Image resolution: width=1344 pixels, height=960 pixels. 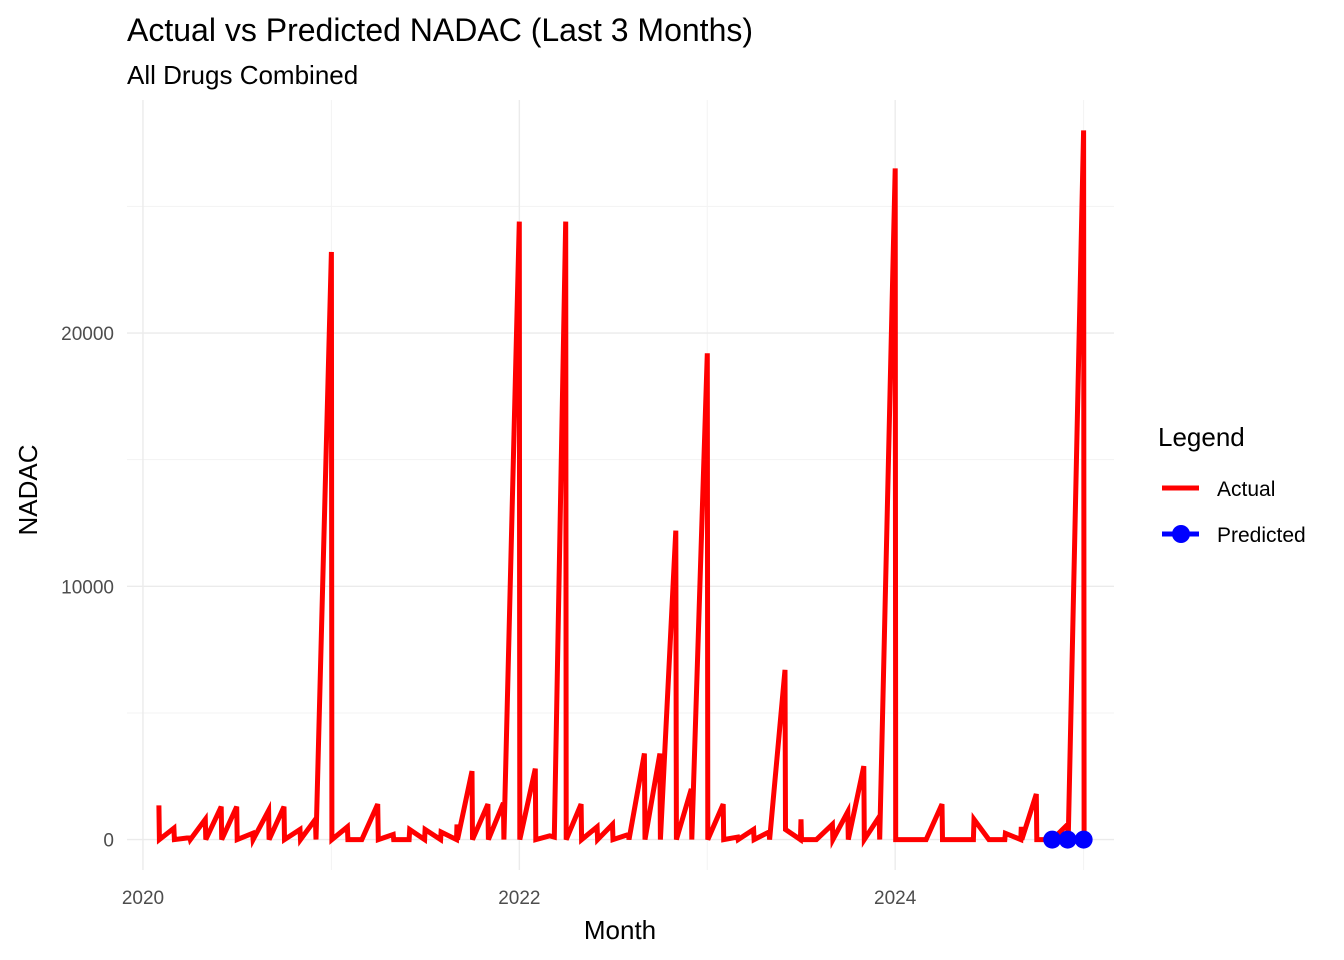 I want to click on legend-key-predicted-point, so click(x=1181, y=534).